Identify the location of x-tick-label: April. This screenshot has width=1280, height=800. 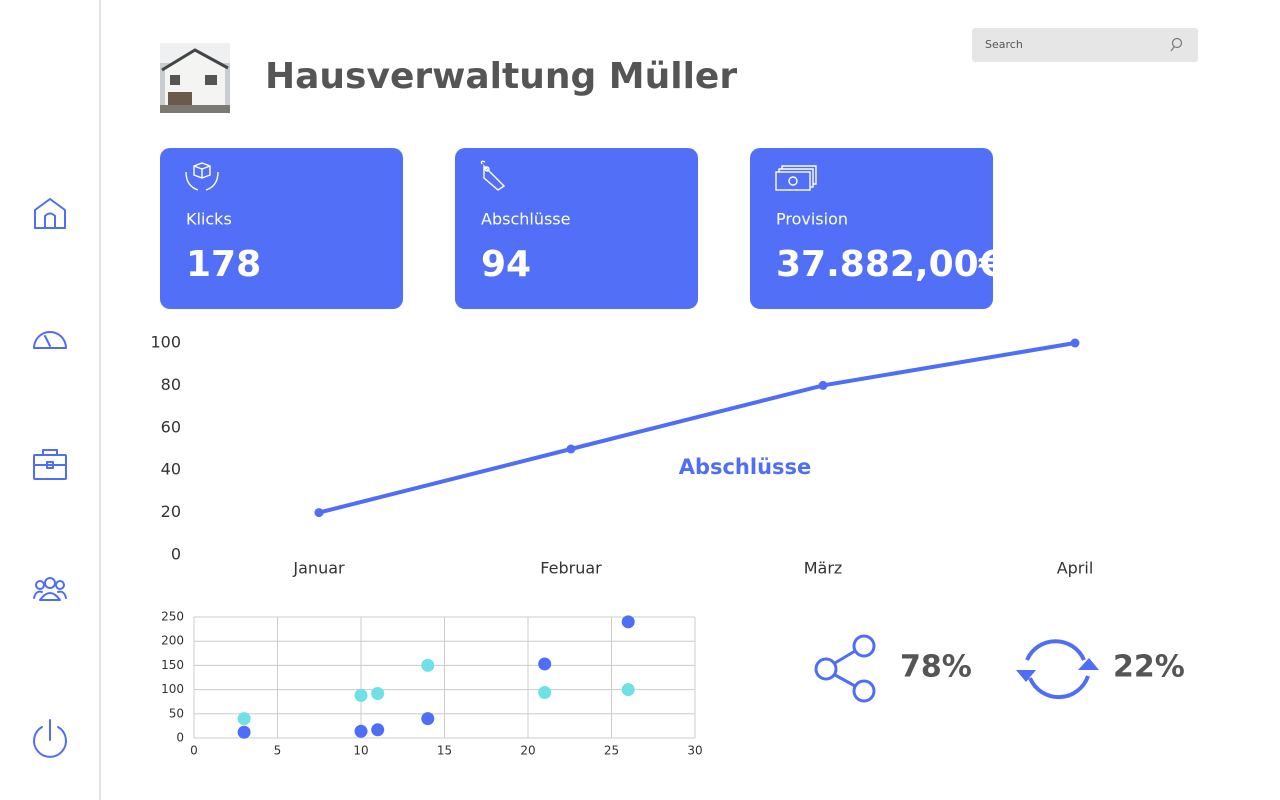
(1075, 568).